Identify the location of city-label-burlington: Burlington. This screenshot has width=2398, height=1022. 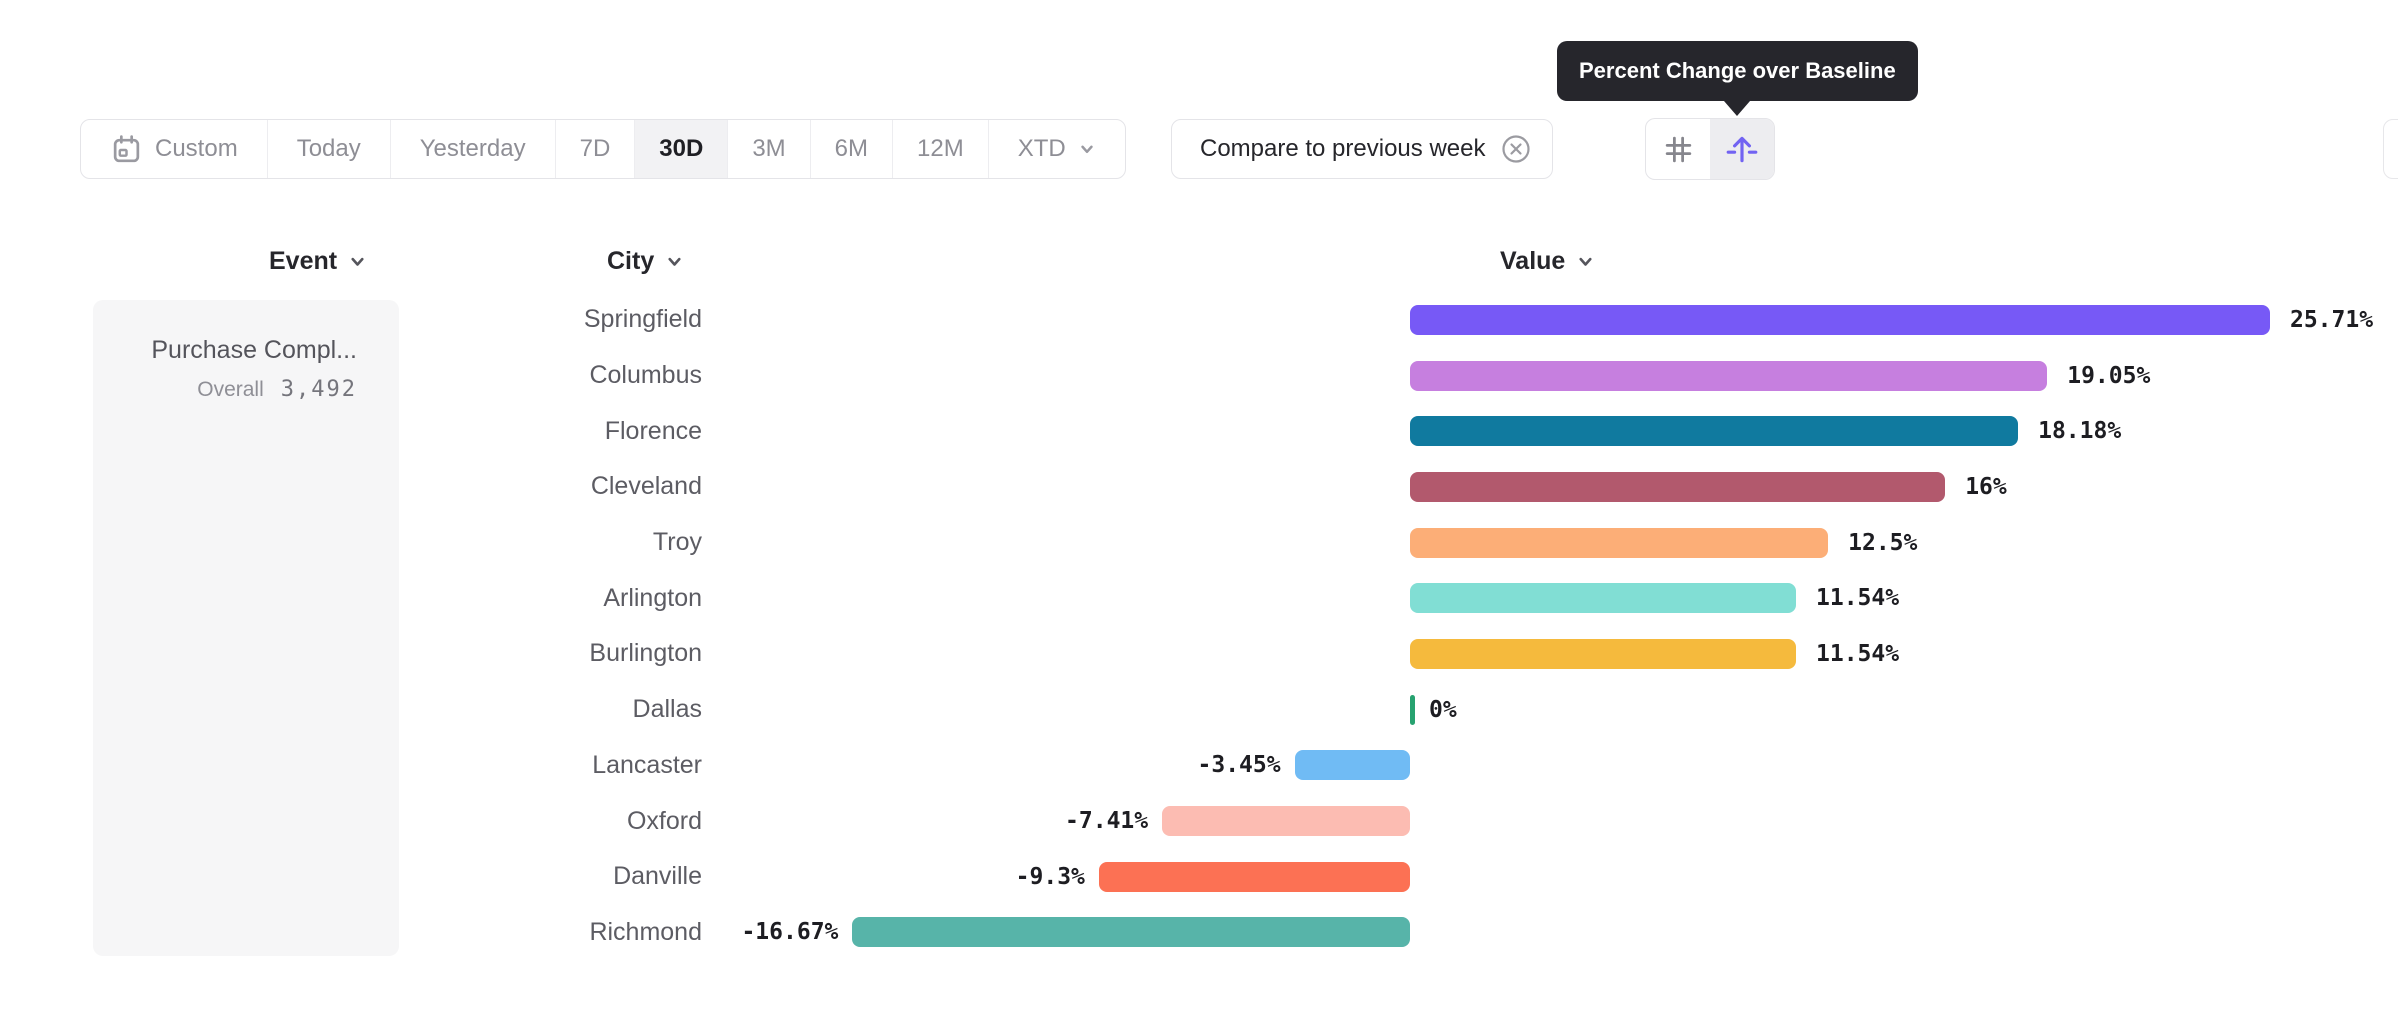
(645, 653).